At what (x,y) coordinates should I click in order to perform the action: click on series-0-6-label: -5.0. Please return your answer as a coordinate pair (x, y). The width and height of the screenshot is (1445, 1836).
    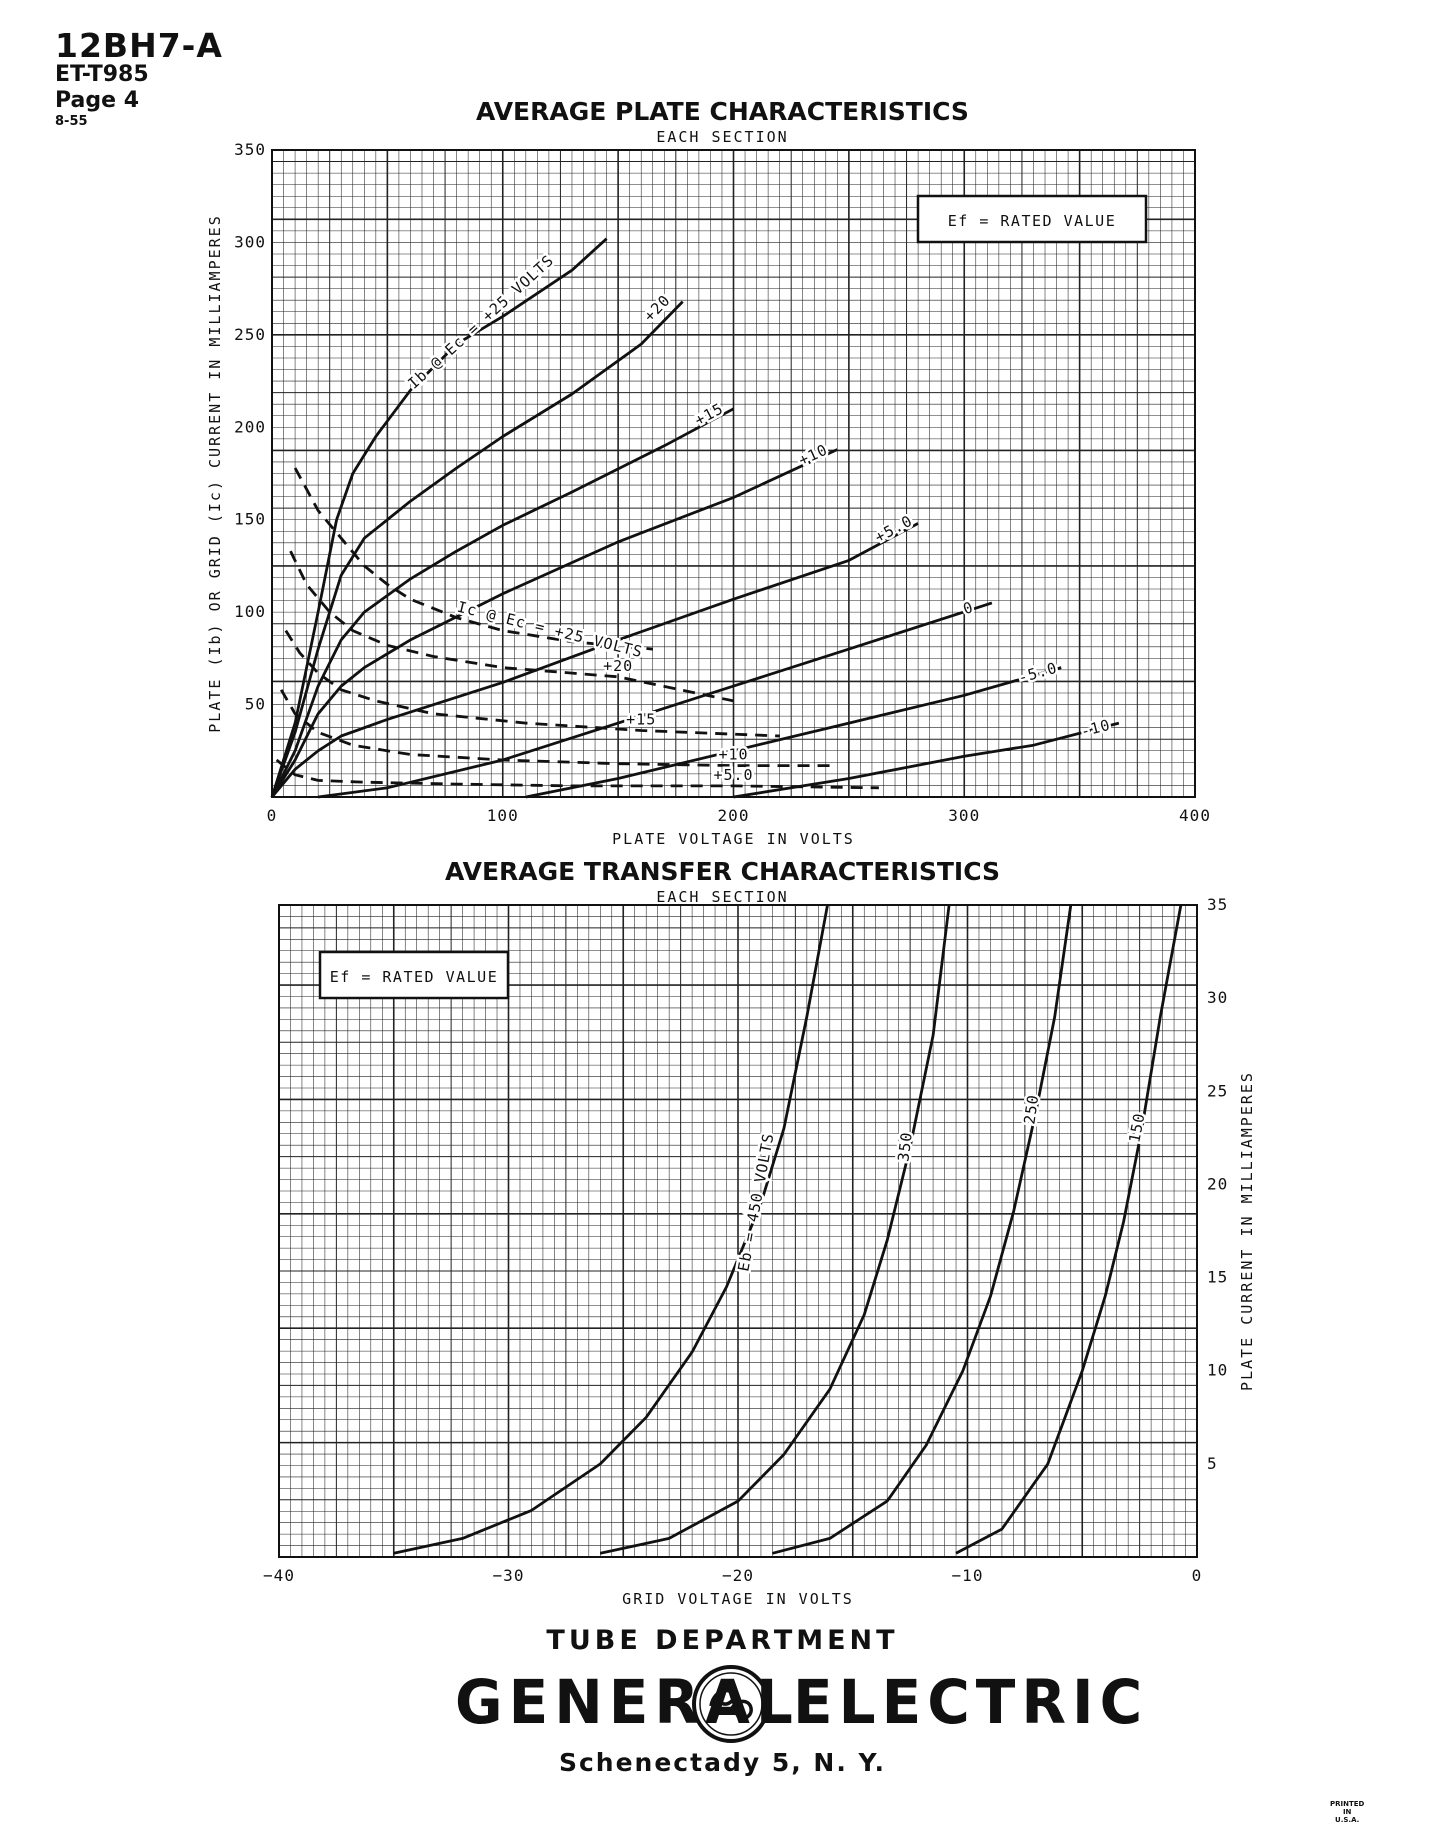
    Looking at the image, I should click on (1038, 673).